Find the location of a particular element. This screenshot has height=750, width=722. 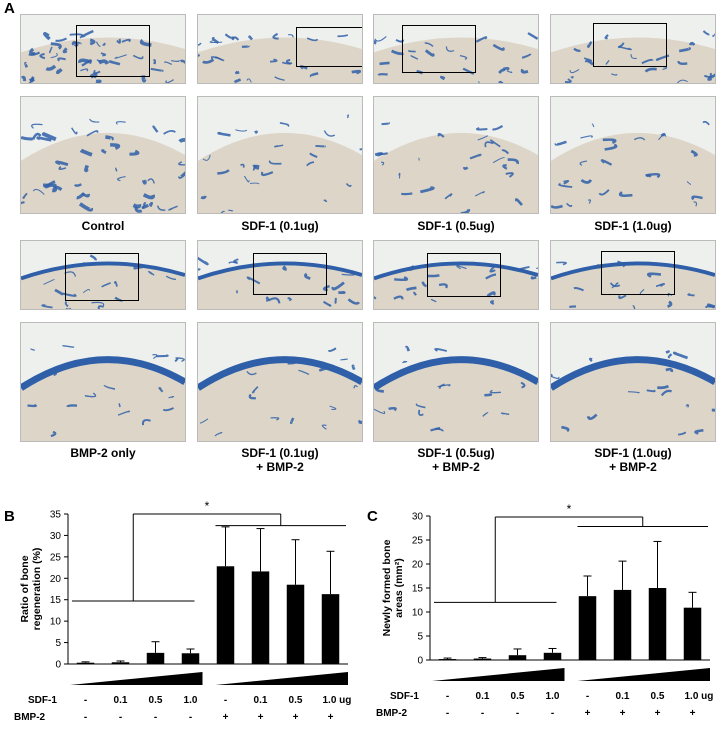

y-axis-label: Newly formed bone is located at coordinates (387, 587).